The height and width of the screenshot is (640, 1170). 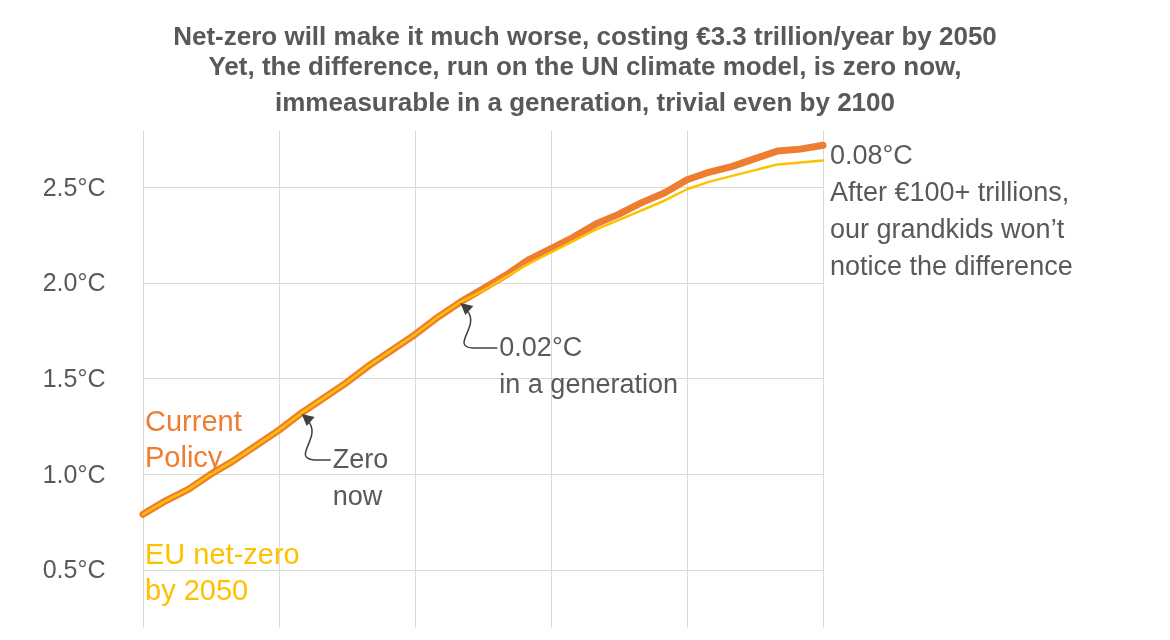 I want to click on annotation: 0.02°C in a generation, so click(x=588, y=366).